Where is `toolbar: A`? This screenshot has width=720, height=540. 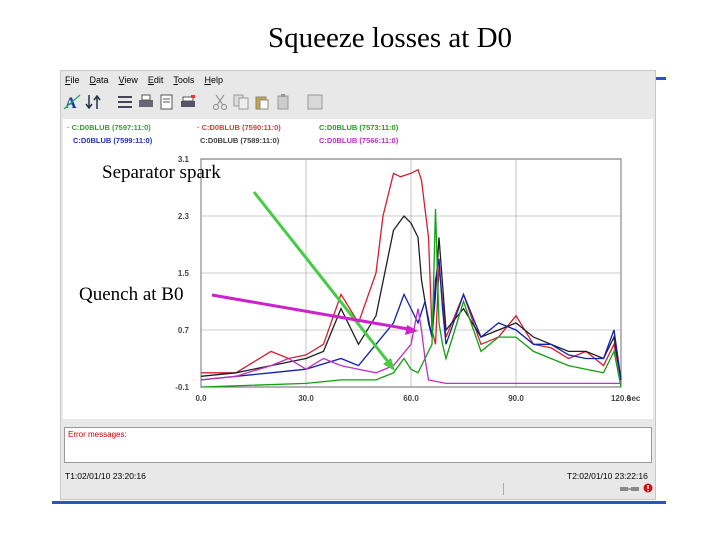 toolbar: A is located at coordinates (193, 102).